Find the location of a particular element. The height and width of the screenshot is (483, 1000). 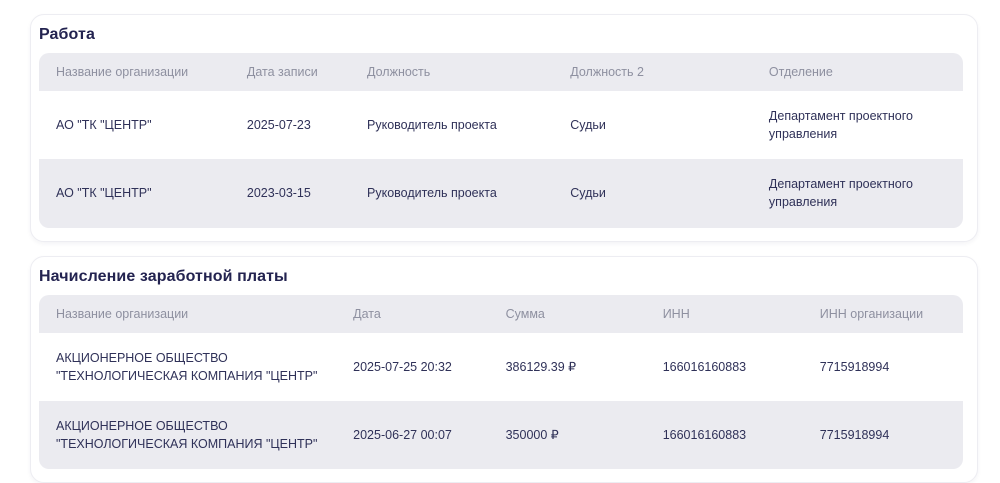

table-cell: 2025-06-27 00:07 is located at coordinates (402, 434).